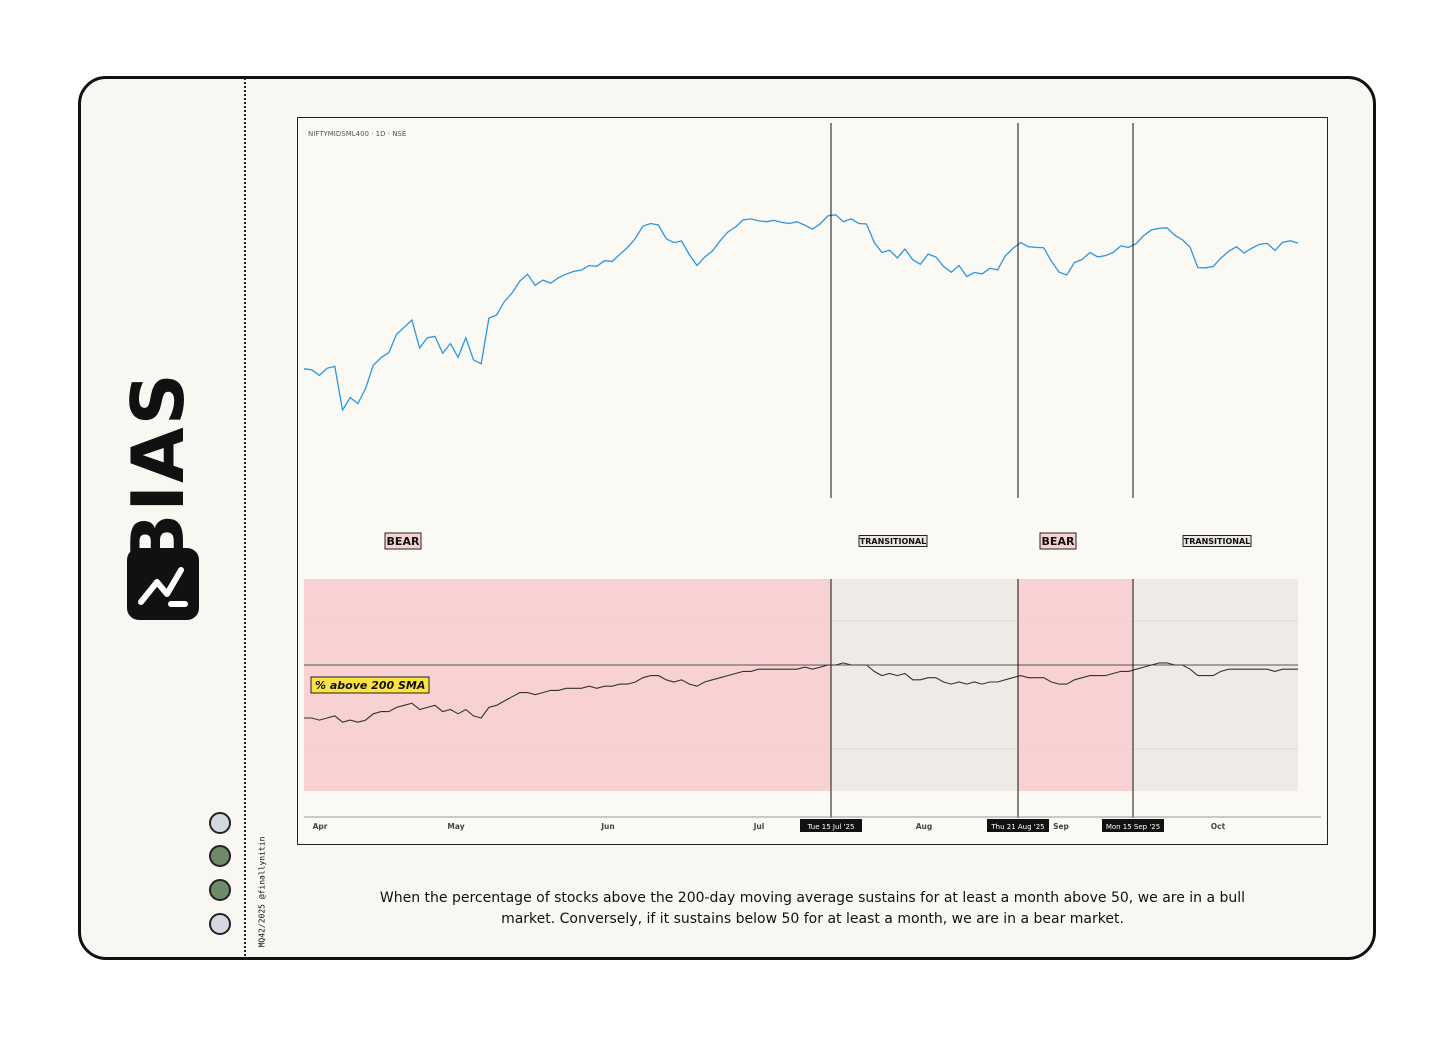  What do you see at coordinates (158, 470) in the screenshot?
I see `brand-name: BIAS` at bounding box center [158, 470].